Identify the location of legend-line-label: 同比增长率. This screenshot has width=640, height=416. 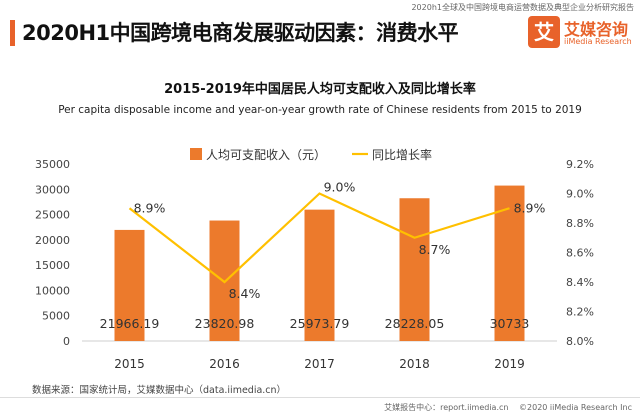
(402, 154).